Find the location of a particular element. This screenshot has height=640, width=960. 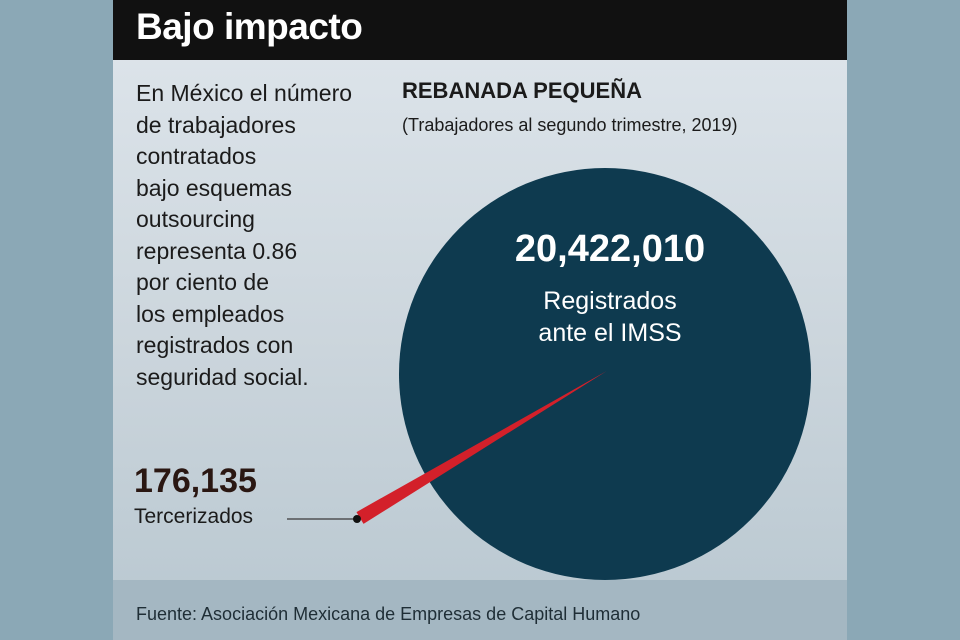

leader-dot is located at coordinates (357, 519).